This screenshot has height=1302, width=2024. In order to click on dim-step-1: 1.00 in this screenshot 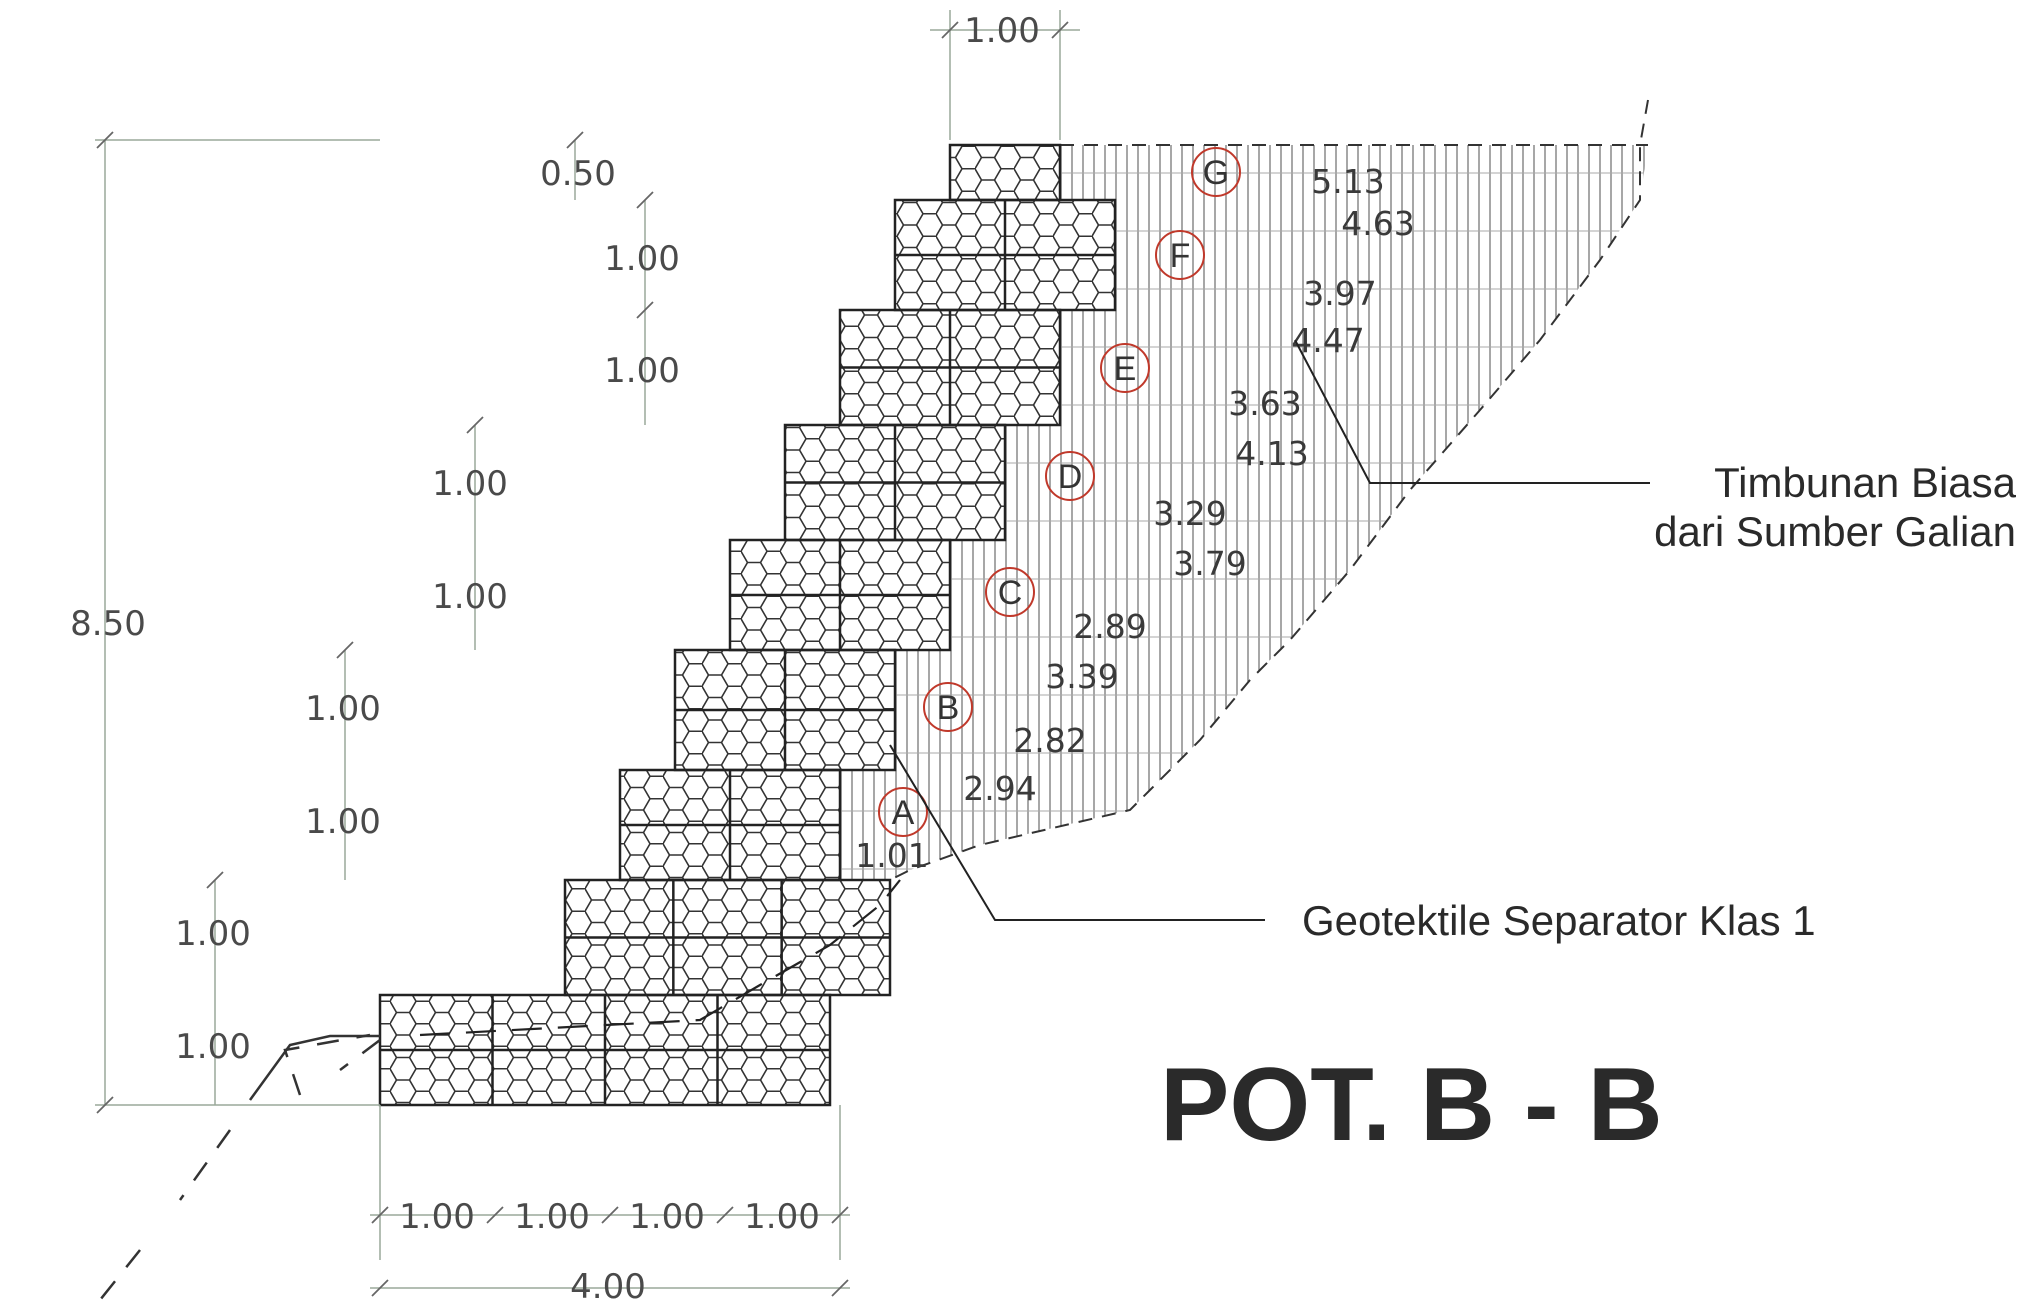, I will do `click(642, 259)`.